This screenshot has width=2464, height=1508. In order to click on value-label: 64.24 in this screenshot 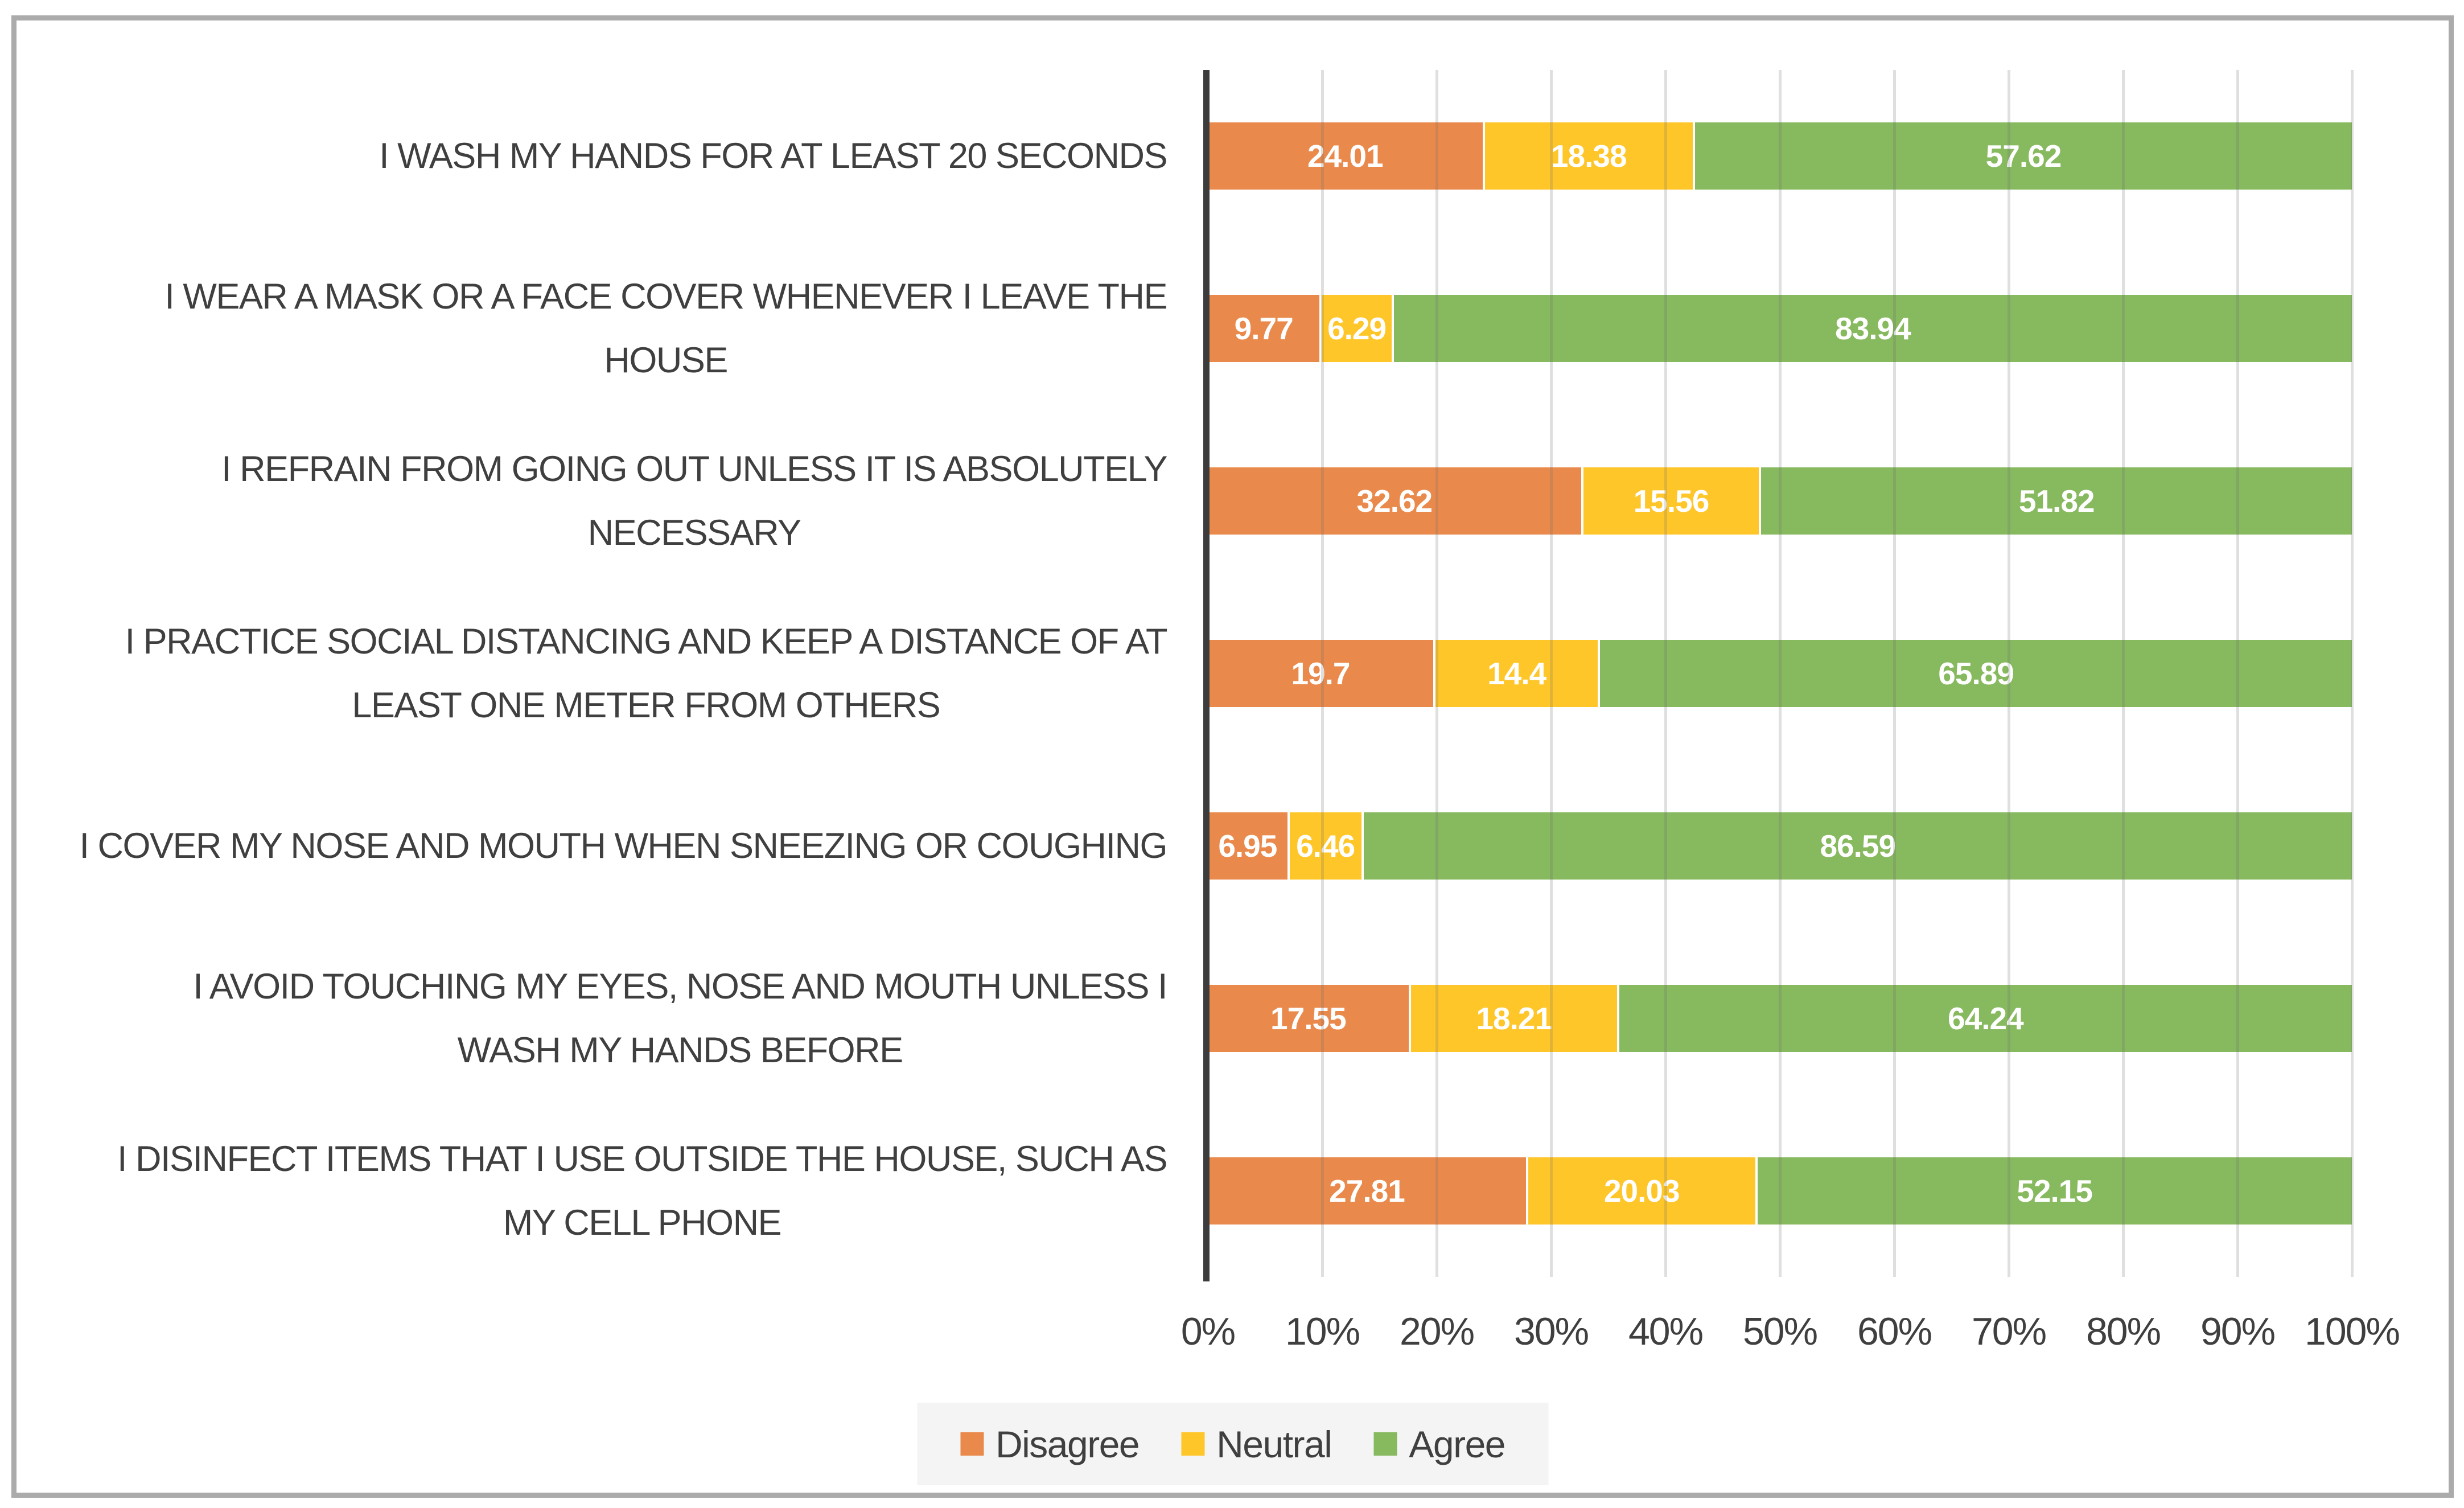, I will do `click(1986, 1018)`.